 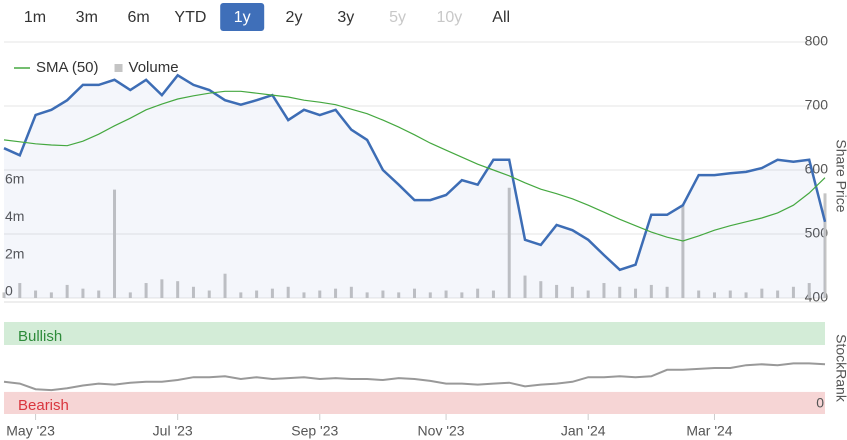 What do you see at coordinates (154, 67) in the screenshot?
I see `legend-label: Volume` at bounding box center [154, 67].